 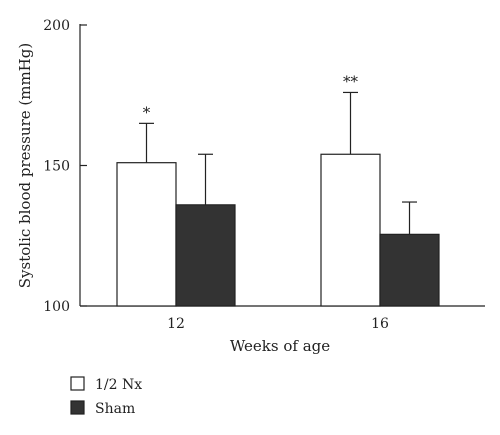 What do you see at coordinates (56, 167) in the screenshot?
I see `y-tick-label: 150` at bounding box center [56, 167].